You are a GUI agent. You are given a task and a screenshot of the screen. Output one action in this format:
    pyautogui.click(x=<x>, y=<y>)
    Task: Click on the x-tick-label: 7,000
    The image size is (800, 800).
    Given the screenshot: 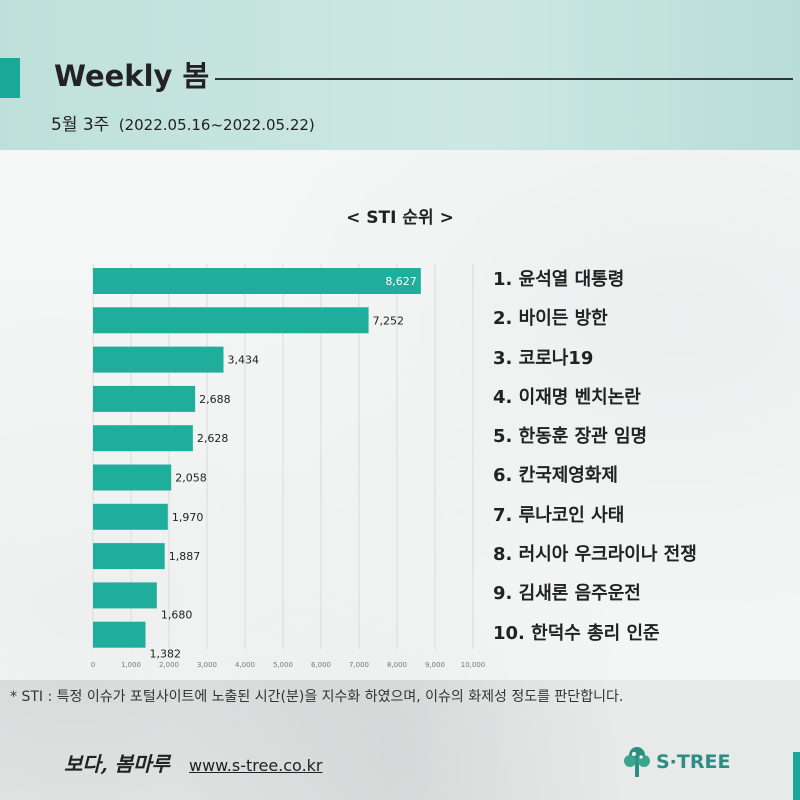 What is the action you would take?
    pyautogui.click(x=359, y=665)
    